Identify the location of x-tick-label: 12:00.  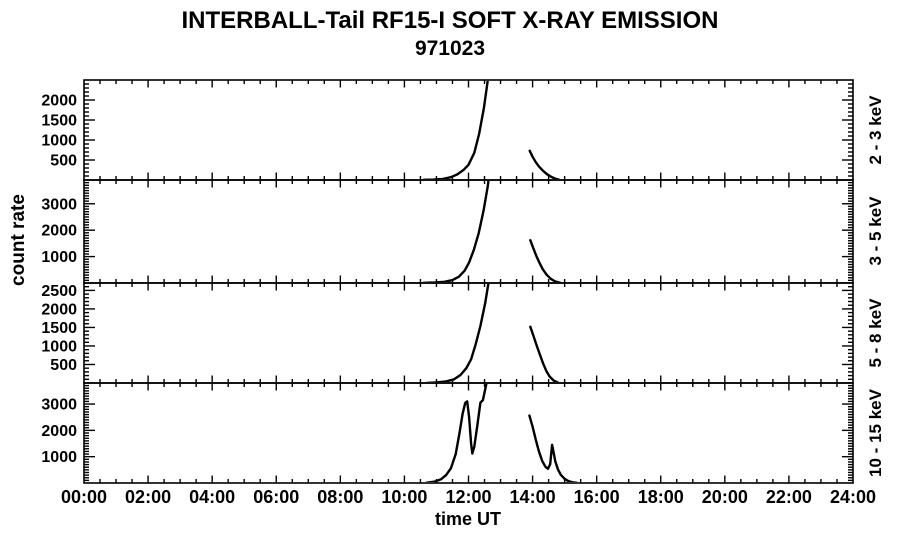
(468, 497).